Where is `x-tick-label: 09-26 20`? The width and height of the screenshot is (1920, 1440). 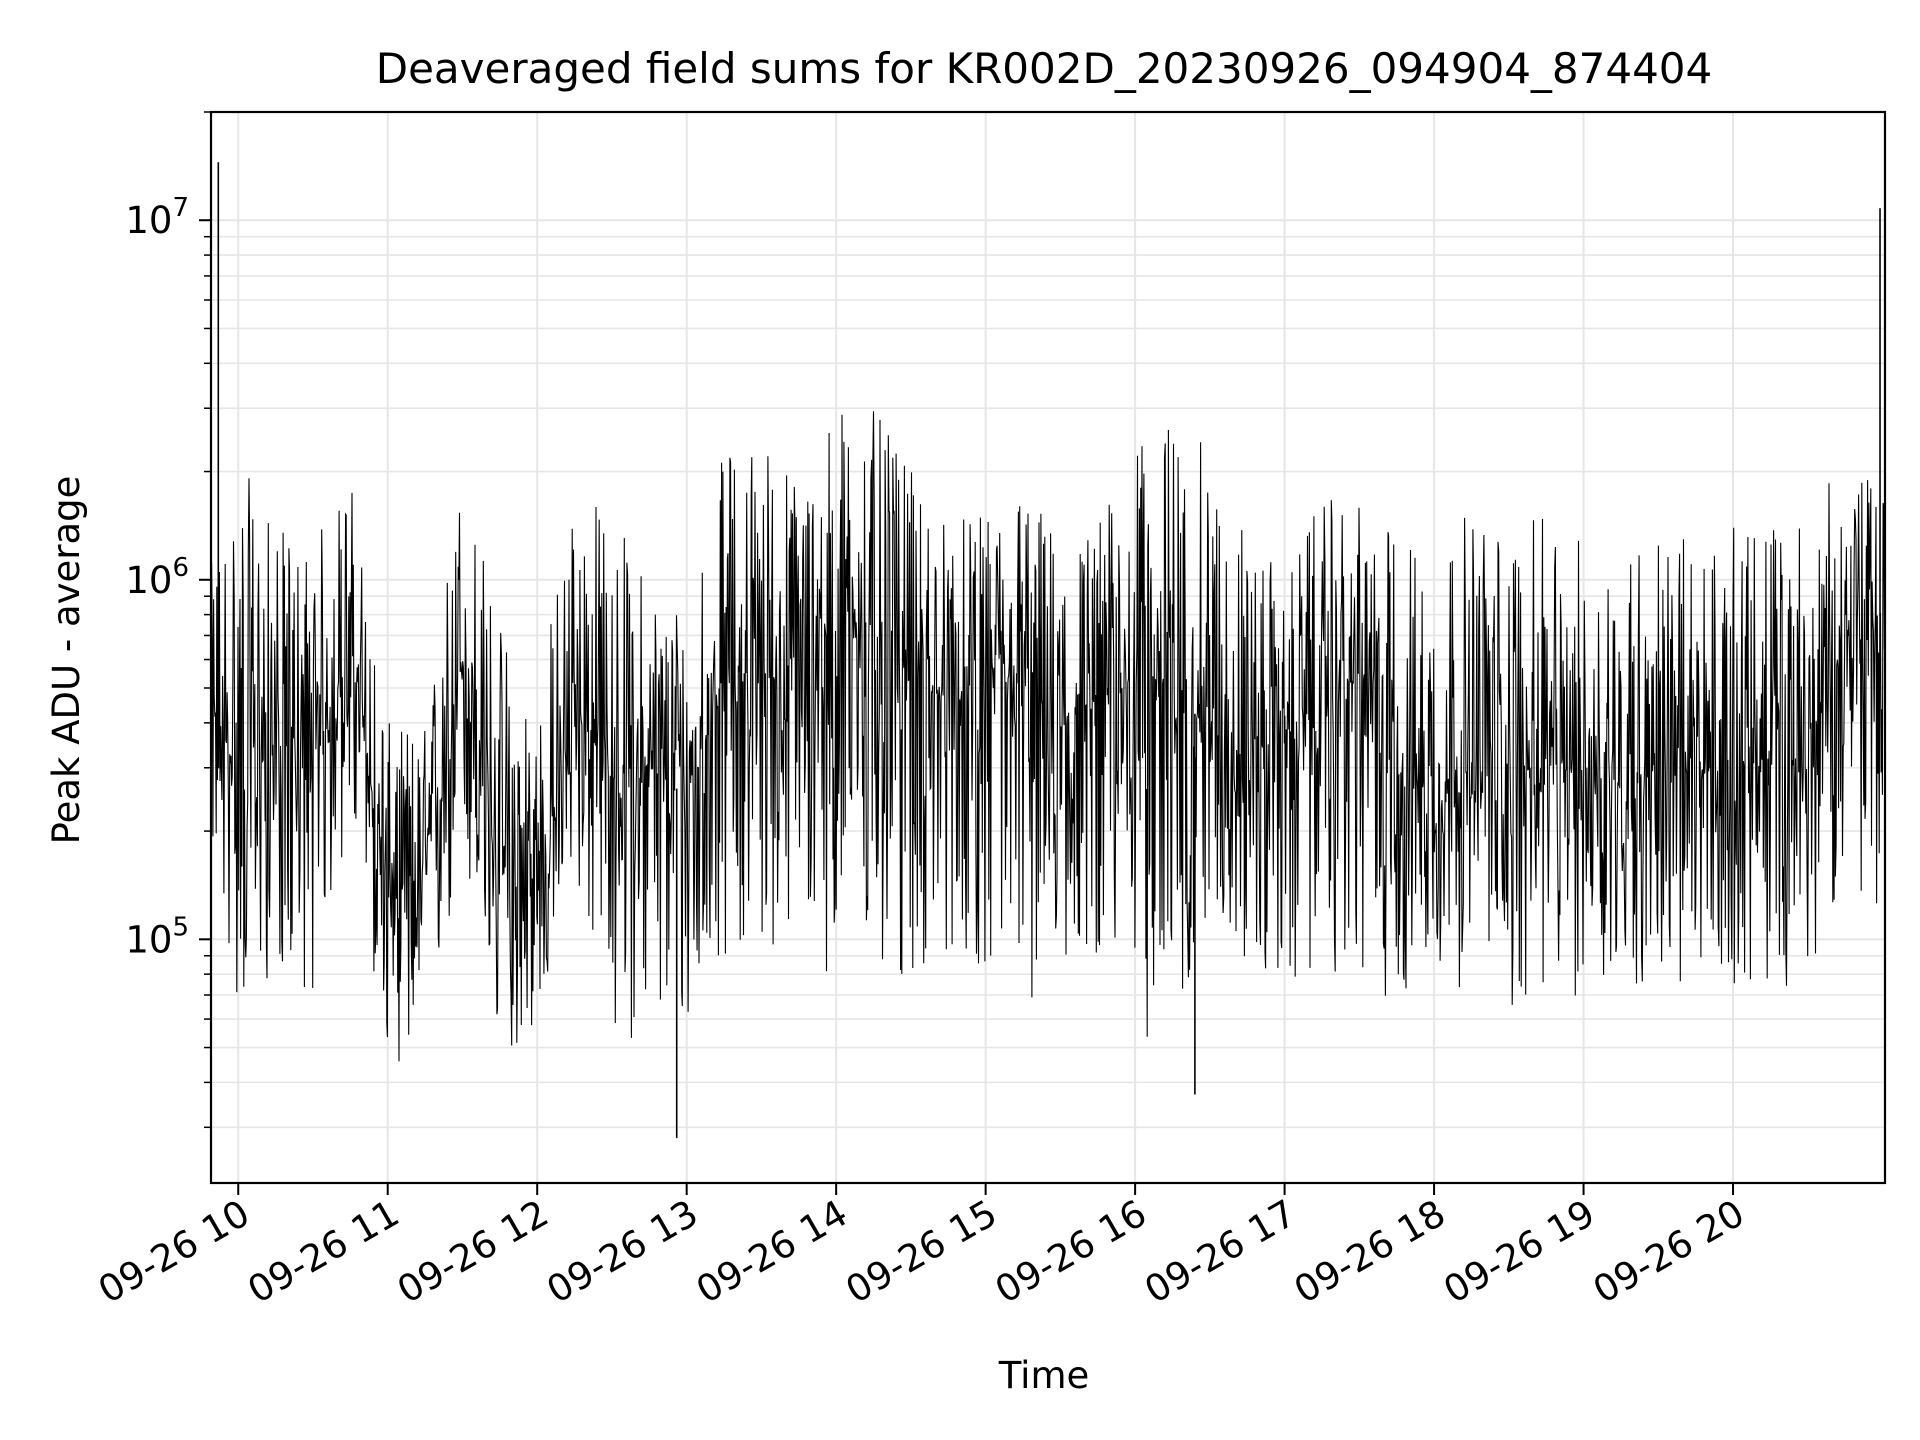 x-tick-label: 09-26 20 is located at coordinates (1669, 1252).